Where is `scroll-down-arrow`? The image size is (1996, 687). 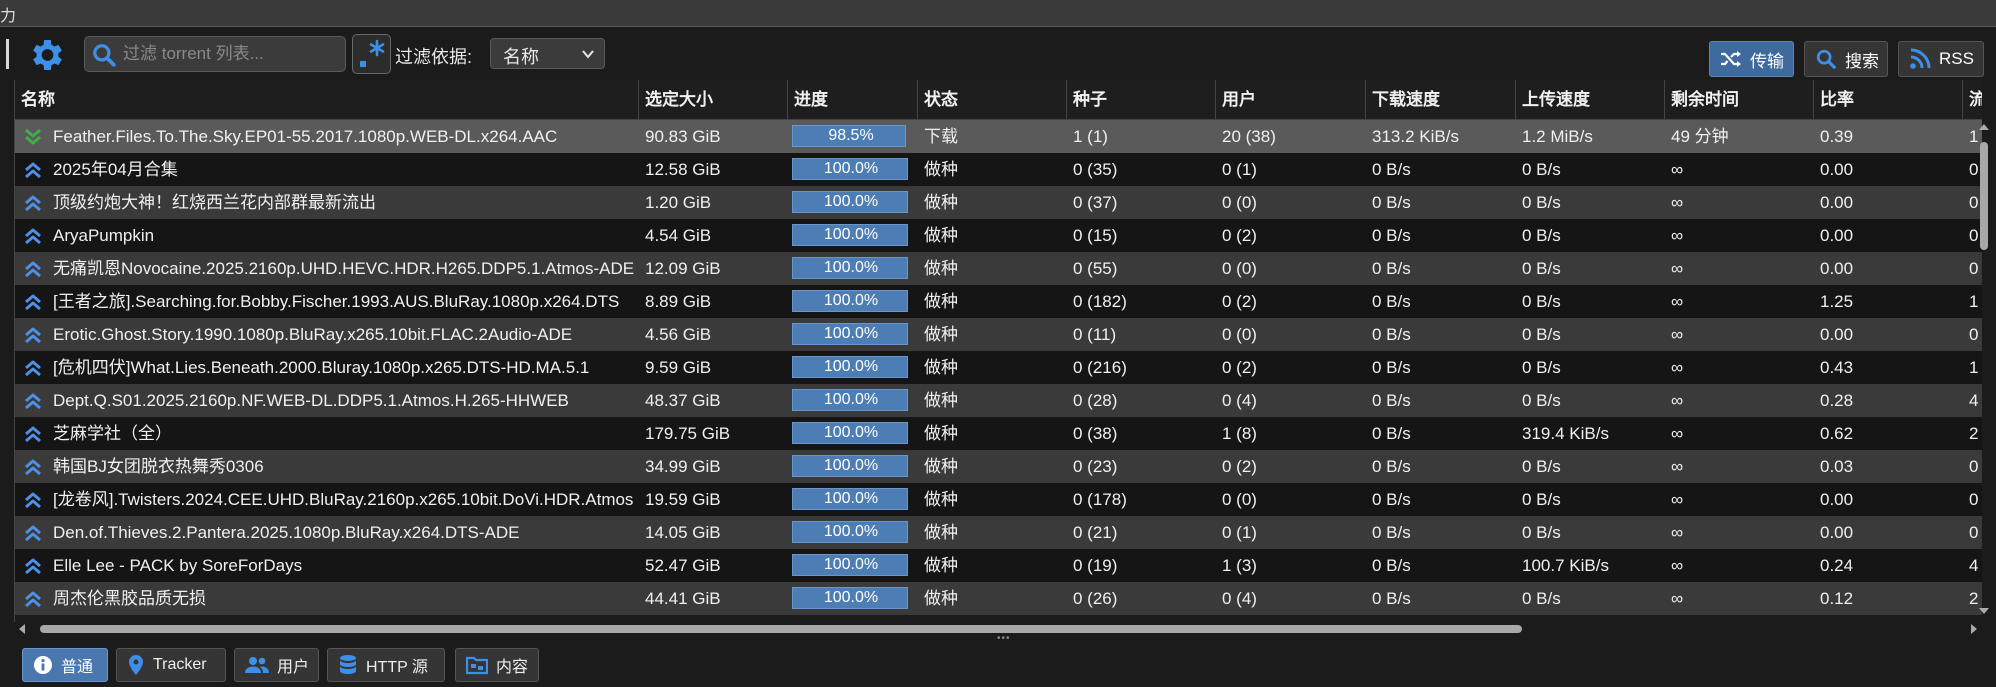 scroll-down-arrow is located at coordinates (1984, 611).